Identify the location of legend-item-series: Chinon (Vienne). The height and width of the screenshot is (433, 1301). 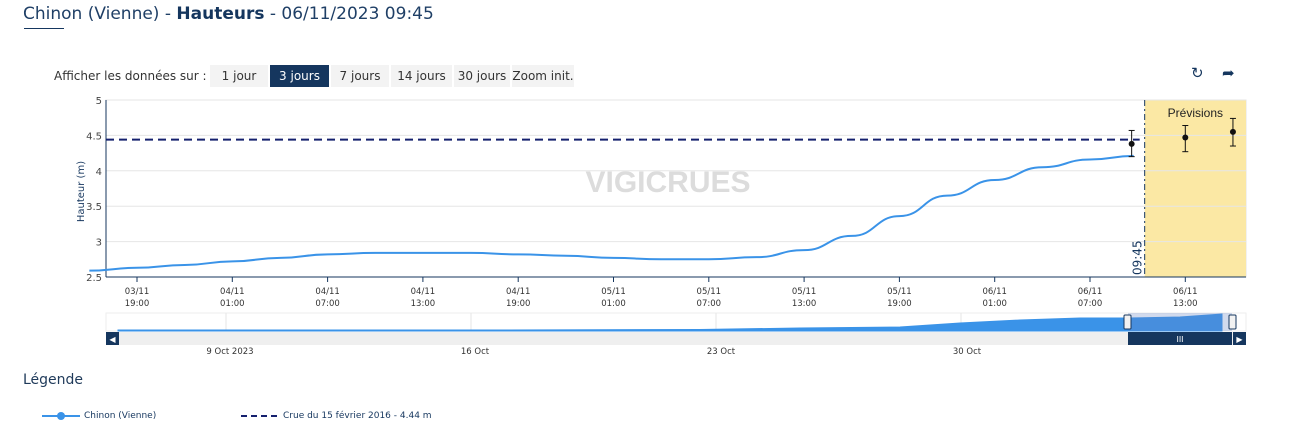
(99, 416).